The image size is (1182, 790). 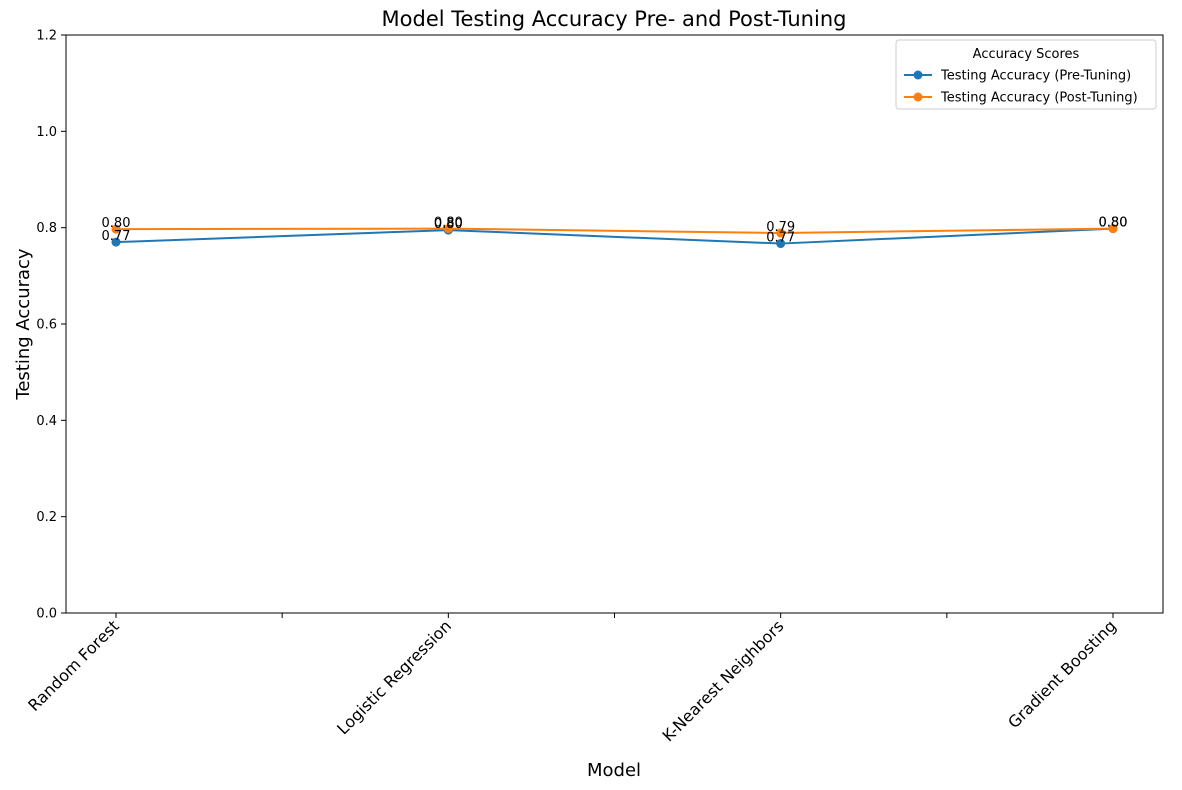 What do you see at coordinates (46, 614) in the screenshot?
I see `y-tick-label: 0.0` at bounding box center [46, 614].